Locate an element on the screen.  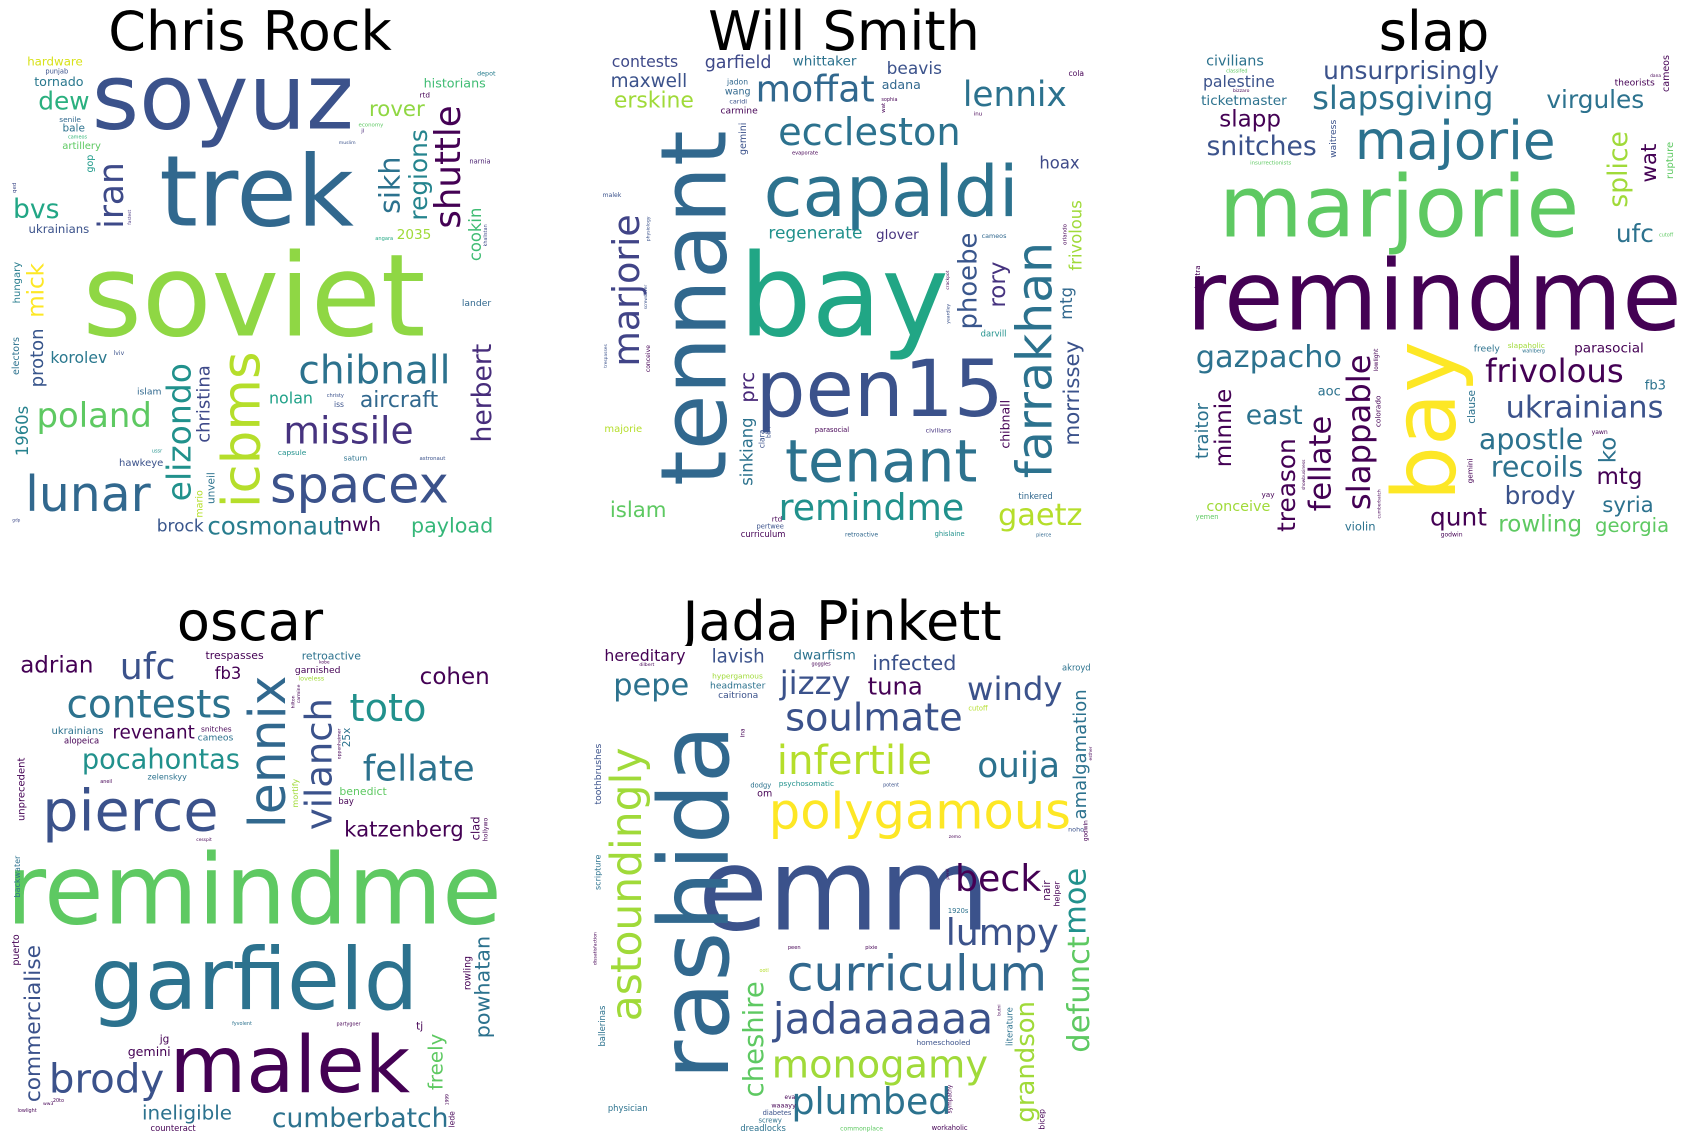
word-georgia: georgia is located at coordinates (1632, 525).